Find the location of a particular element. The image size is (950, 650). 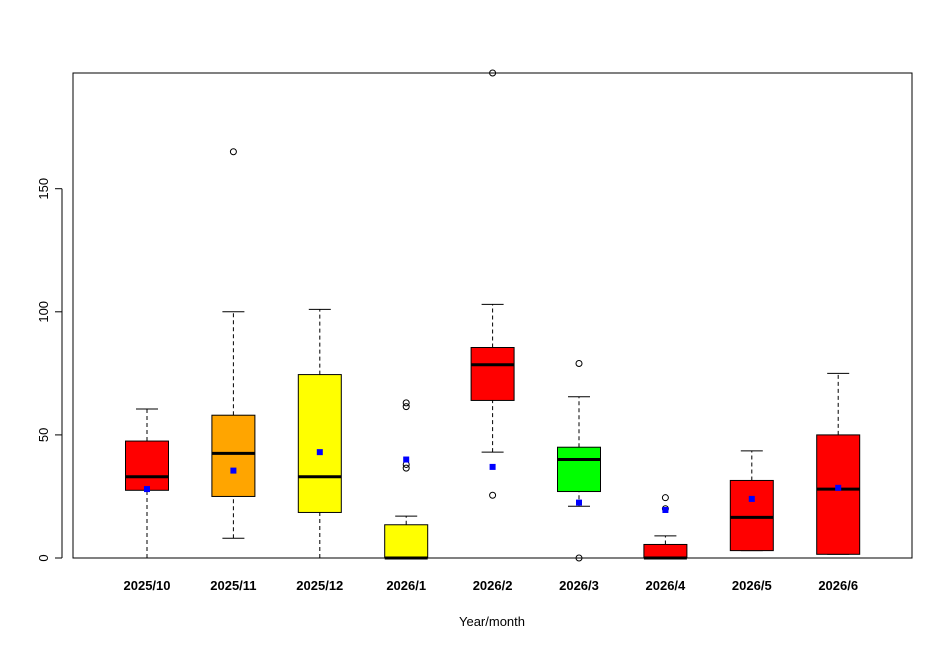

x-tick-label: 2026/4 is located at coordinates (666, 585).